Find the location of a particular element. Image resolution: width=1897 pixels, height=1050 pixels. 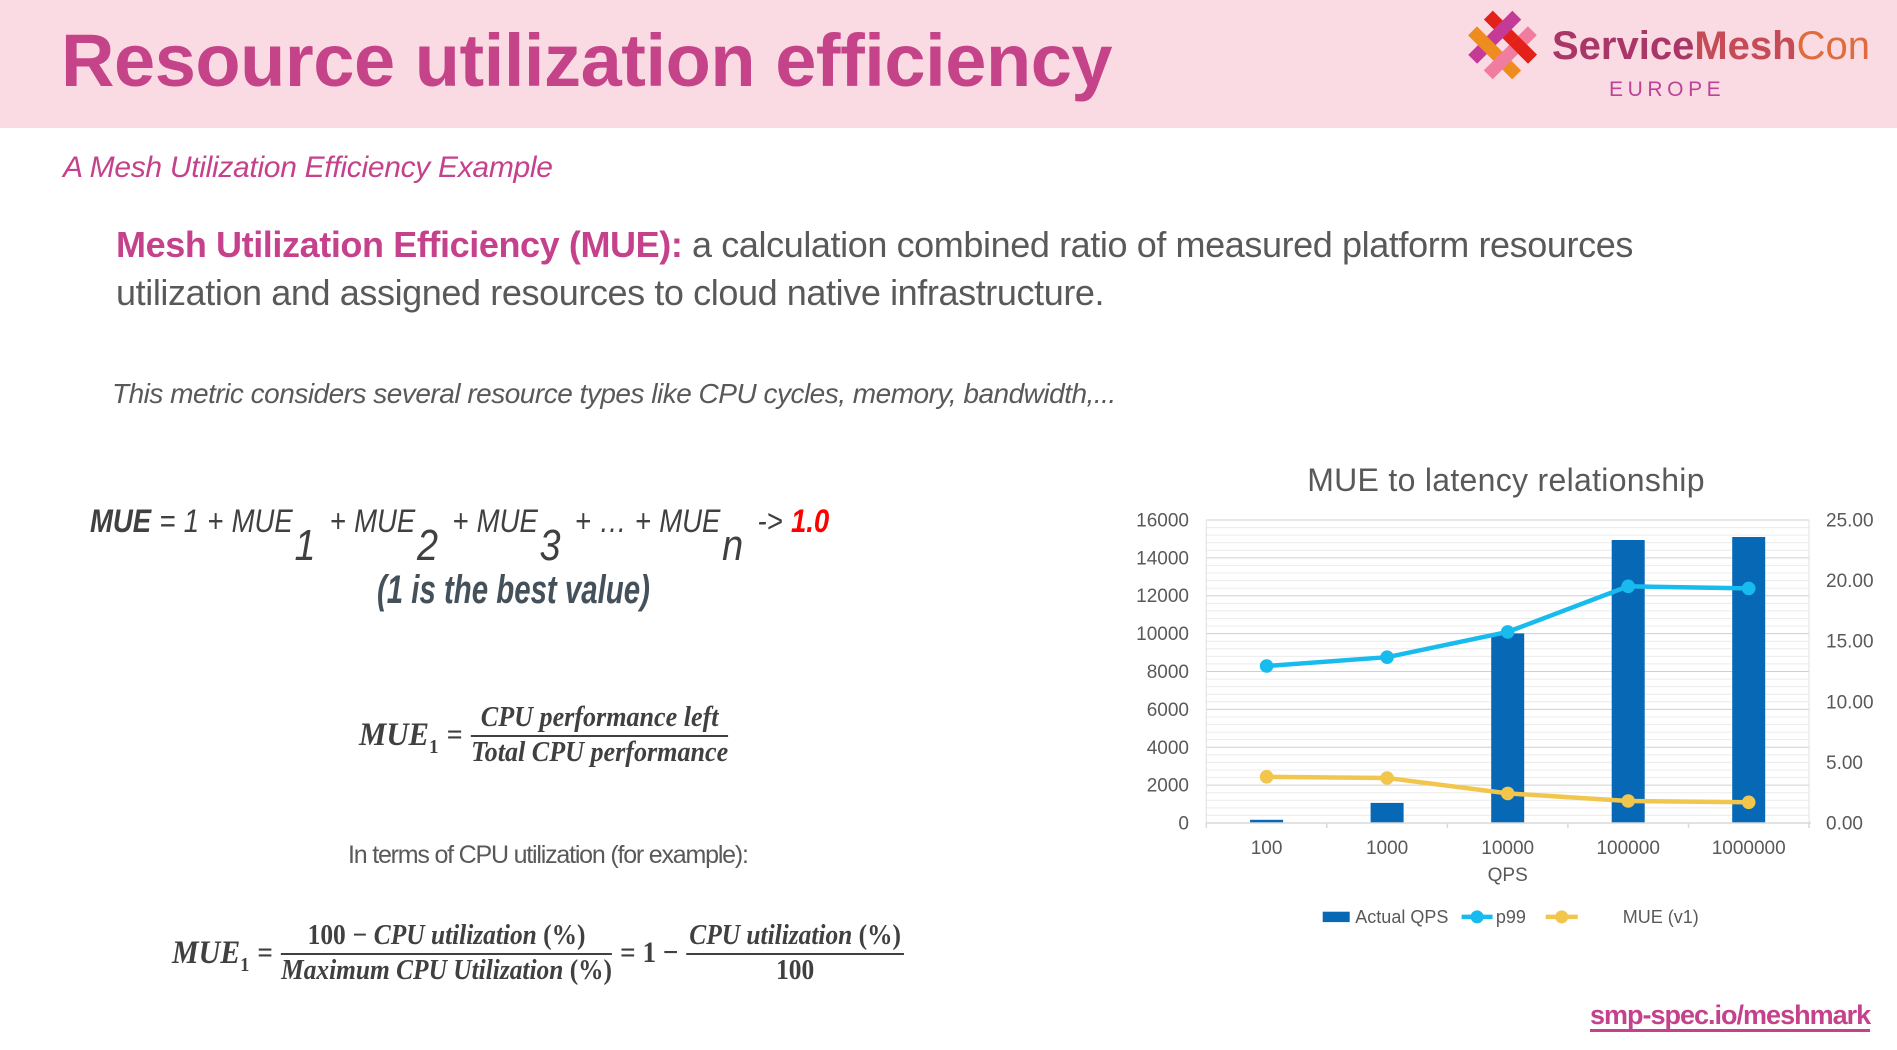

svg-text: Actual QPS is located at coordinates (1401, 917).